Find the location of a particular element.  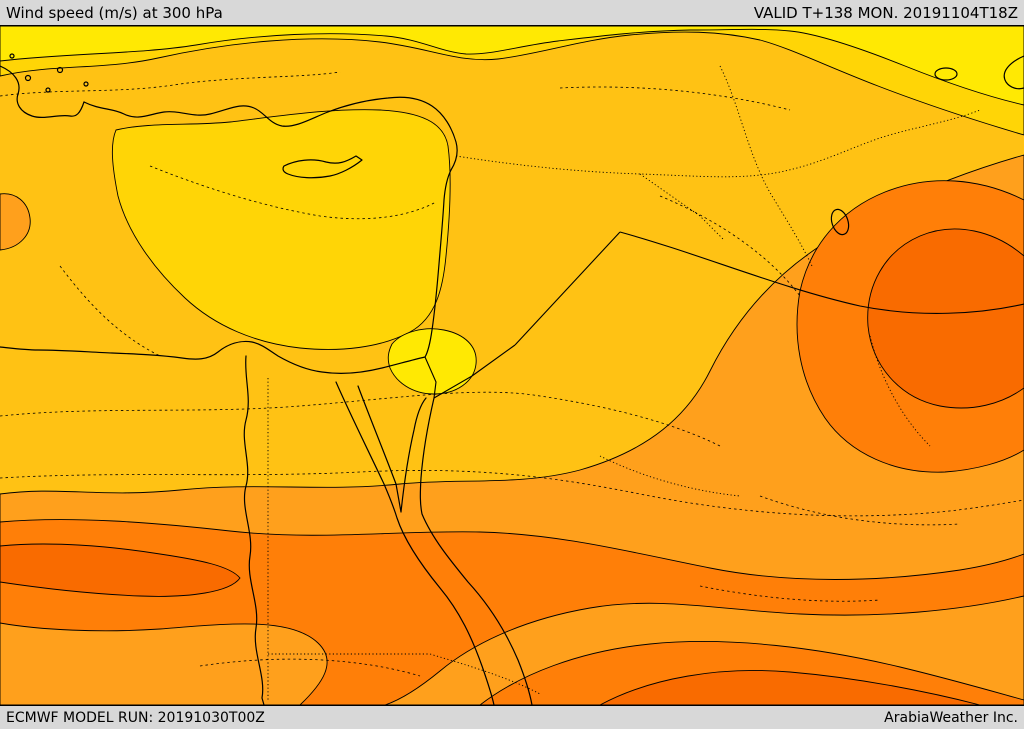

coast-aegean is located at coordinates (42, 92).